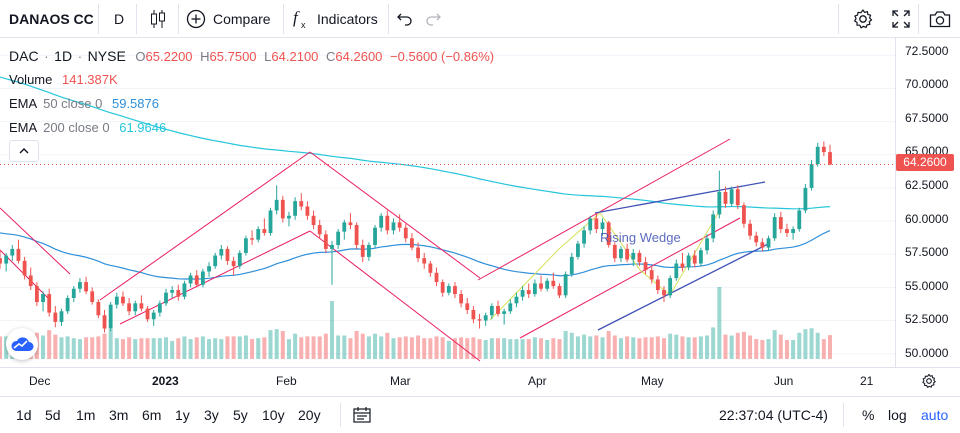  What do you see at coordinates (86, 415) in the screenshot?
I see `range-button-1m: 1m` at bounding box center [86, 415].